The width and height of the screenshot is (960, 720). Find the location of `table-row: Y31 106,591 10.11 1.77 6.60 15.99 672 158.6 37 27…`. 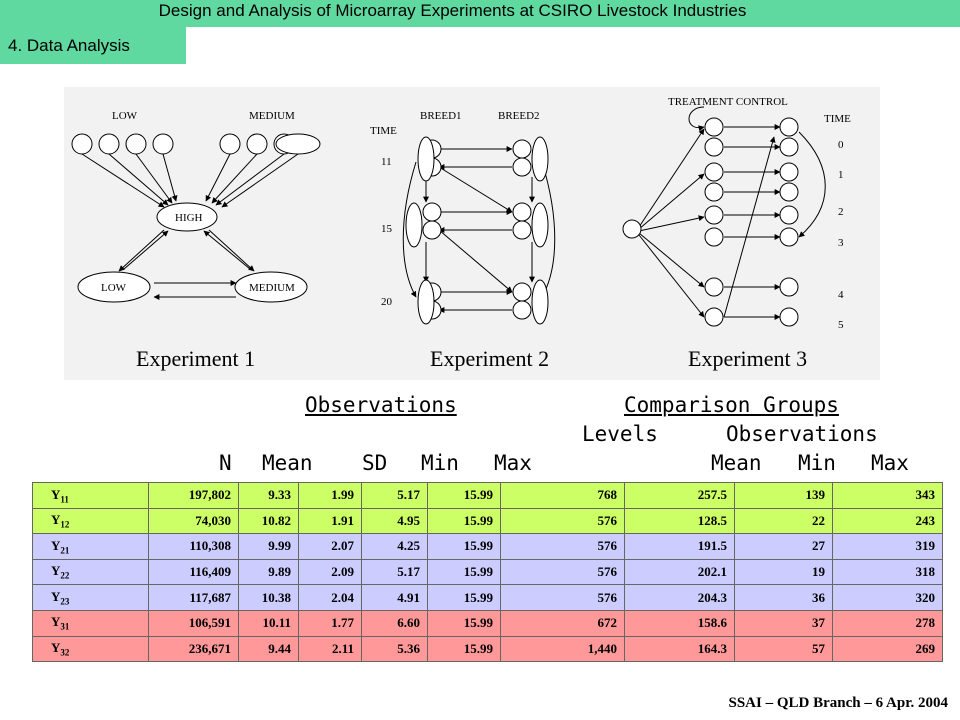

table-row: Y31 106,591 10.11 1.77 6.60 15.99 672 158.6 37 27… is located at coordinates (487, 623).